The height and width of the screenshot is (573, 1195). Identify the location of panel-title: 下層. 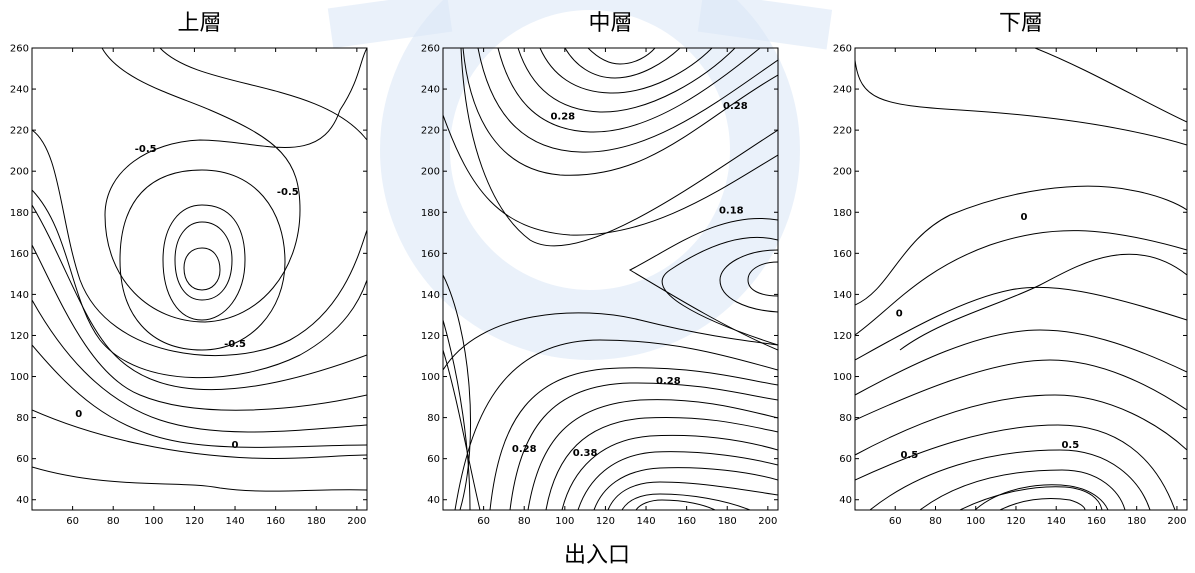
(1021, 23).